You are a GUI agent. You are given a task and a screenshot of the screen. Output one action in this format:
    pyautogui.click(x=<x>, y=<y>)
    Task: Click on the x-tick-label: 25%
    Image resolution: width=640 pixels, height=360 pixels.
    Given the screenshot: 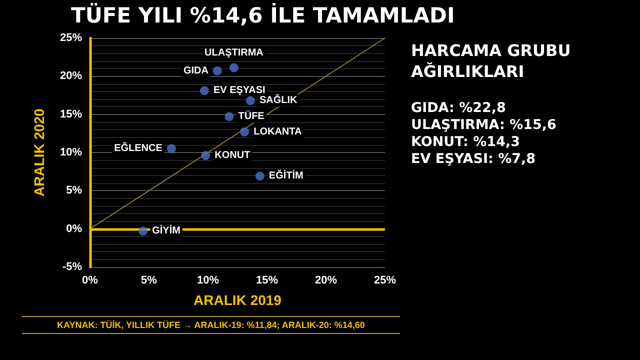 What is the action you would take?
    pyautogui.click(x=385, y=280)
    